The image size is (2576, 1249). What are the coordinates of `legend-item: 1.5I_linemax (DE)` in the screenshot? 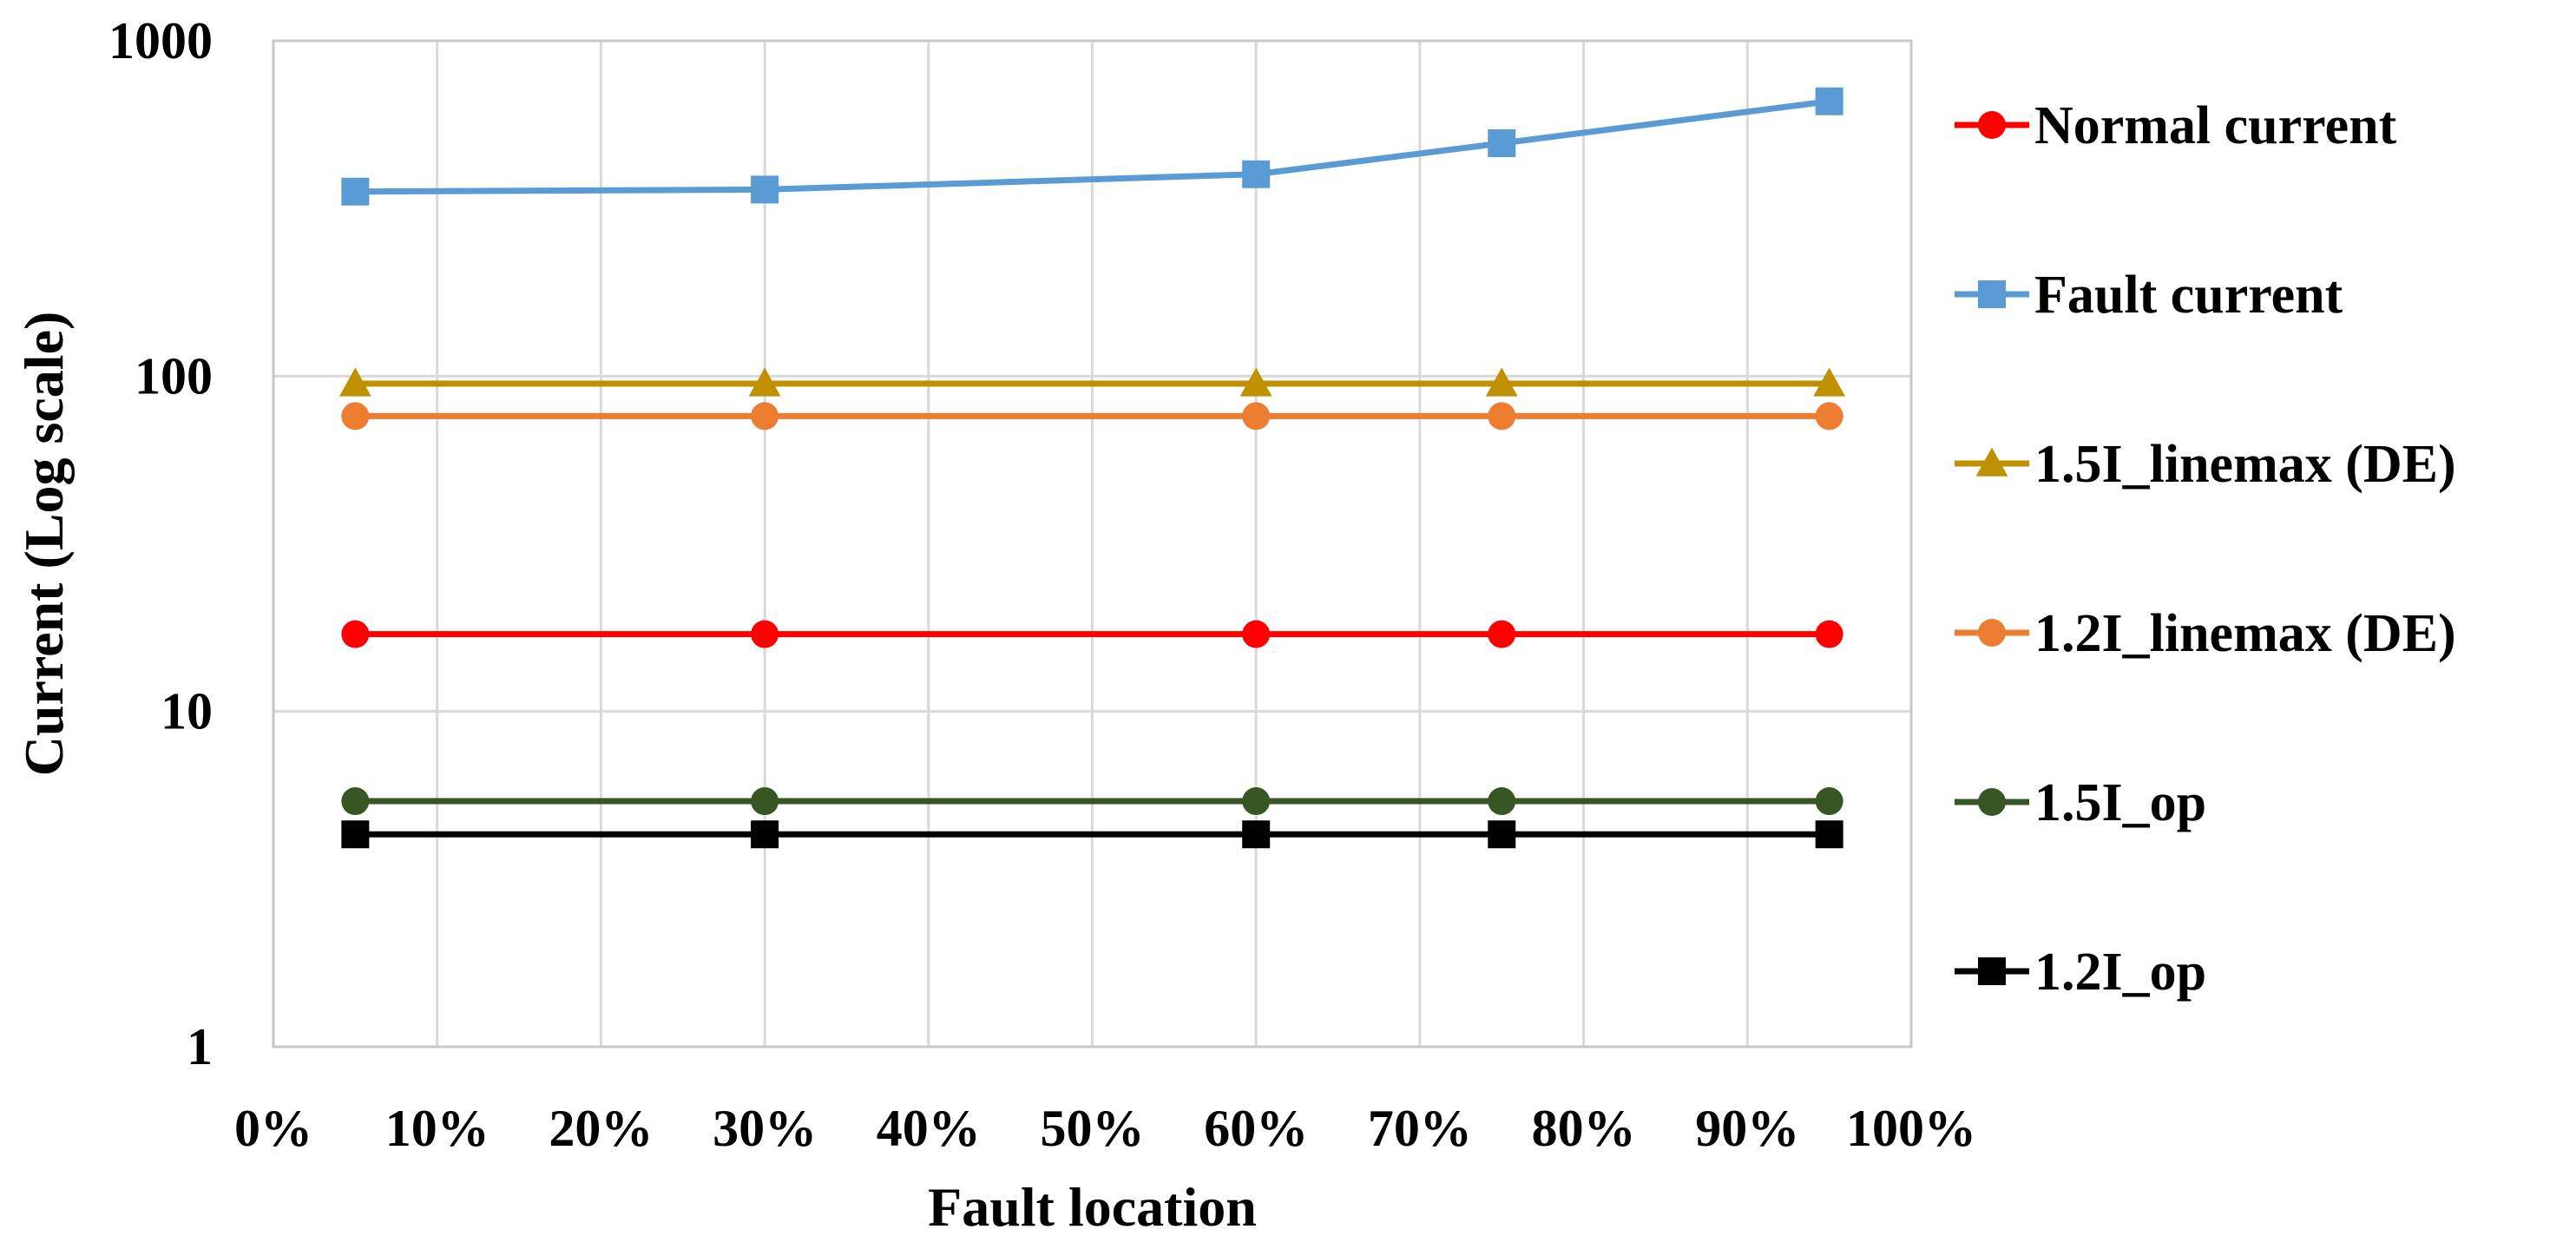 It's located at (2206, 464).